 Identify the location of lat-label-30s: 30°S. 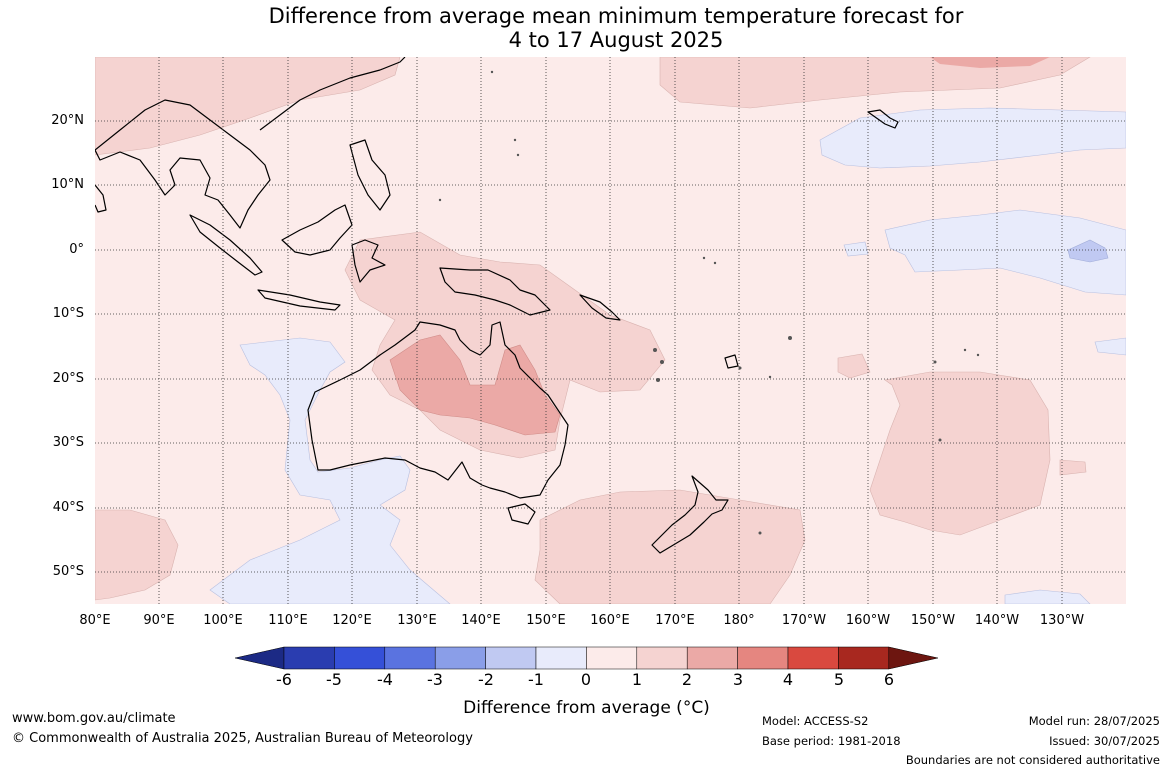
(68, 442).